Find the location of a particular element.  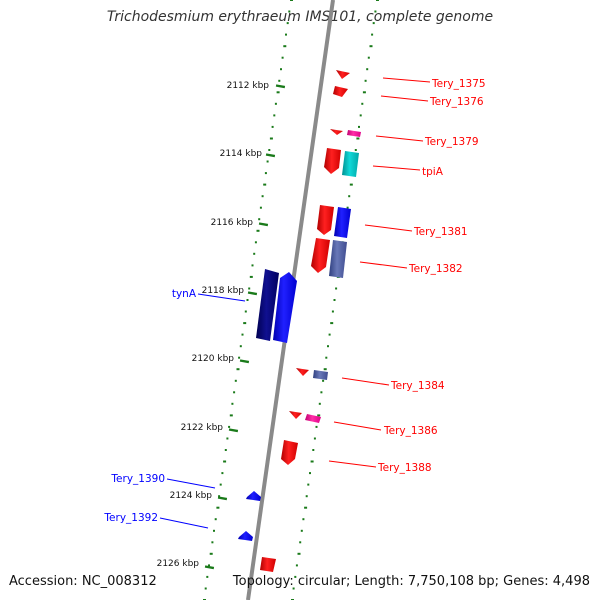

gene-arrow-tpia-red is located at coordinates (332, 161).